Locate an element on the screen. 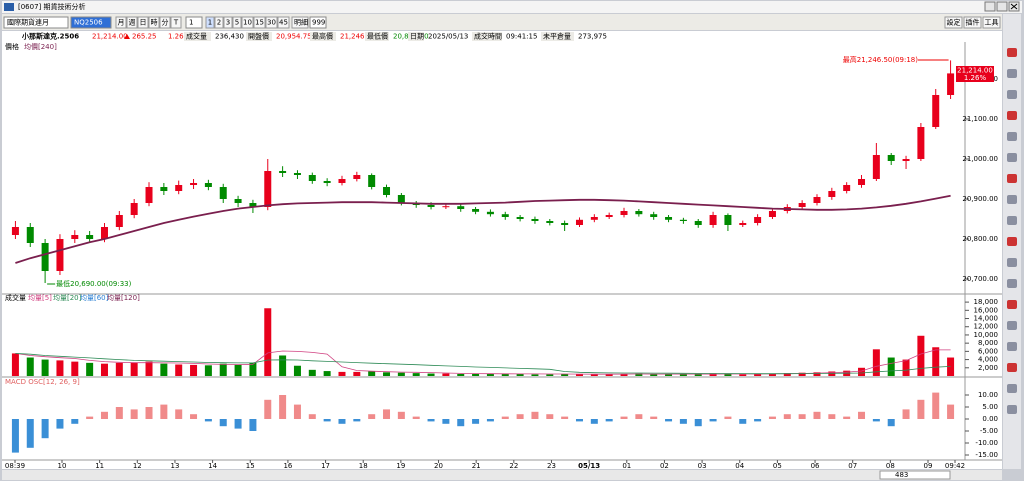 Image resolution: width=1024 pixels, height=481 pixels. count-field is located at coordinates (318, 22).